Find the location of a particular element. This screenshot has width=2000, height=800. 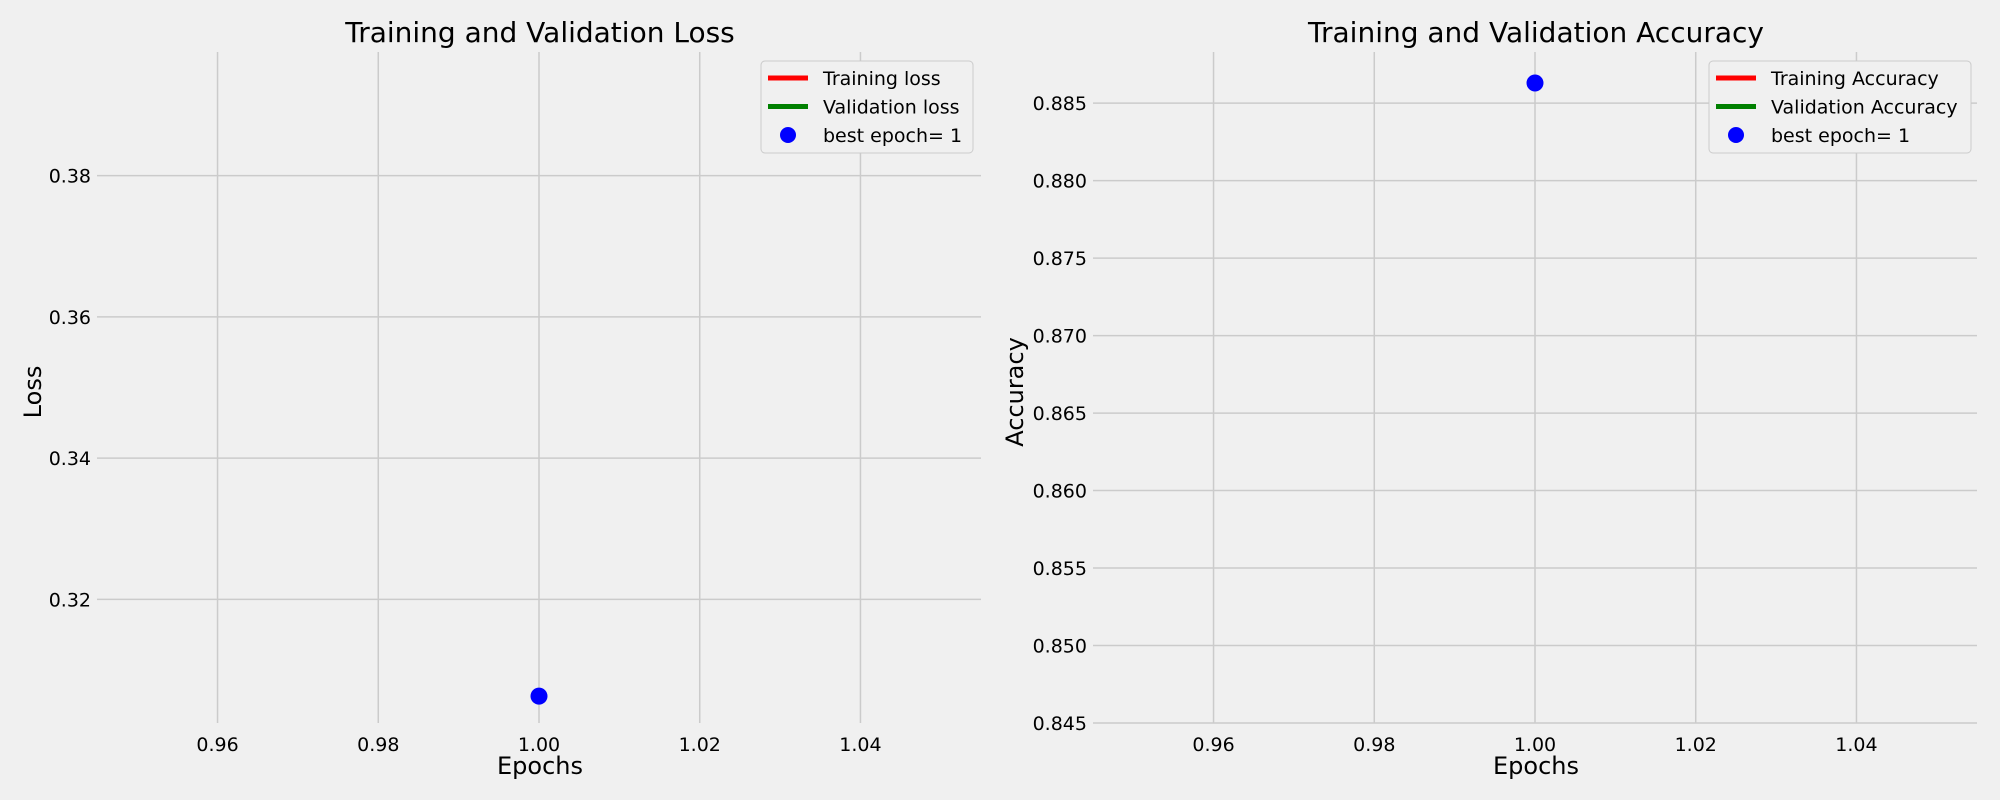

accuracy-x-axis-label: Epochs is located at coordinates (1536, 766).